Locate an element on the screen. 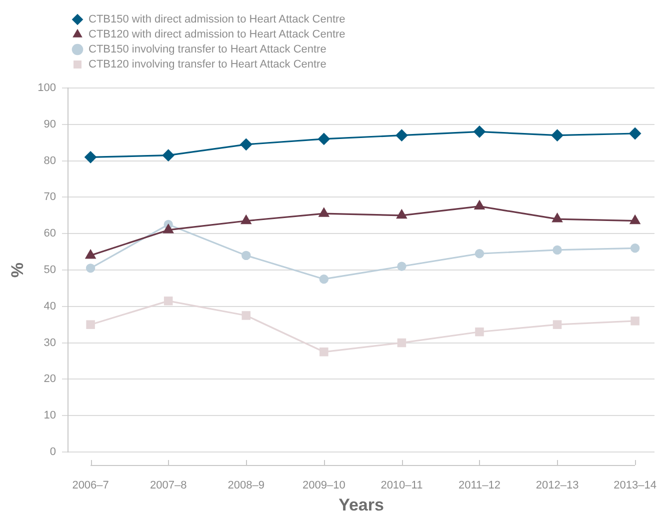  x-tick-label: 2013–14 is located at coordinates (635, 486).